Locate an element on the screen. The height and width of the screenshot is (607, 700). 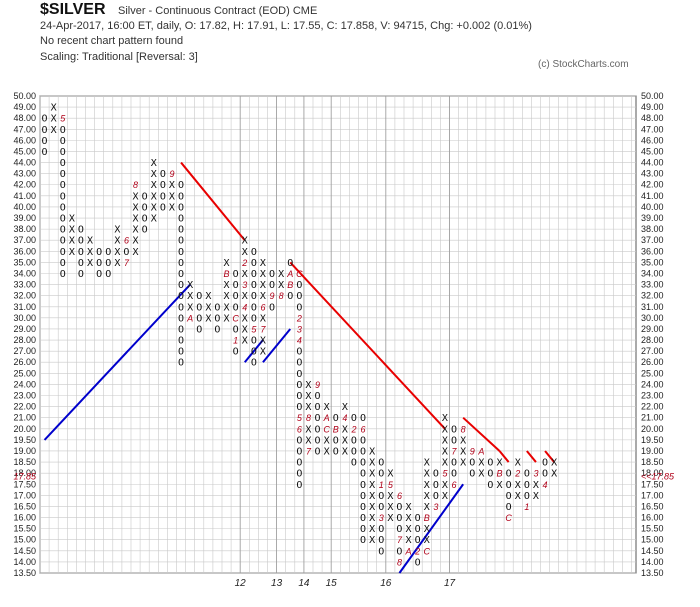
y-tick-label-left: 40.00 is located at coordinates (24, 207).